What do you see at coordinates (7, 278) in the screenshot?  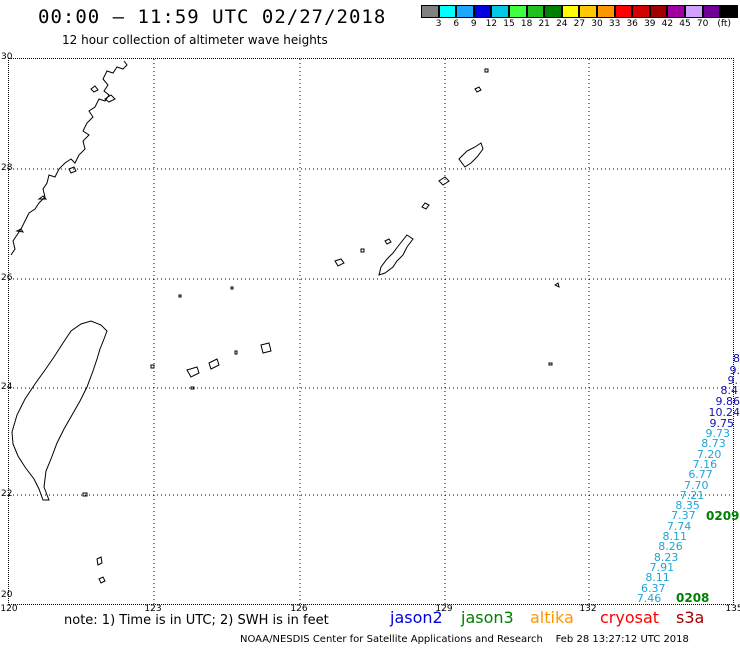 I see `lat-label-26: 26` at bounding box center [7, 278].